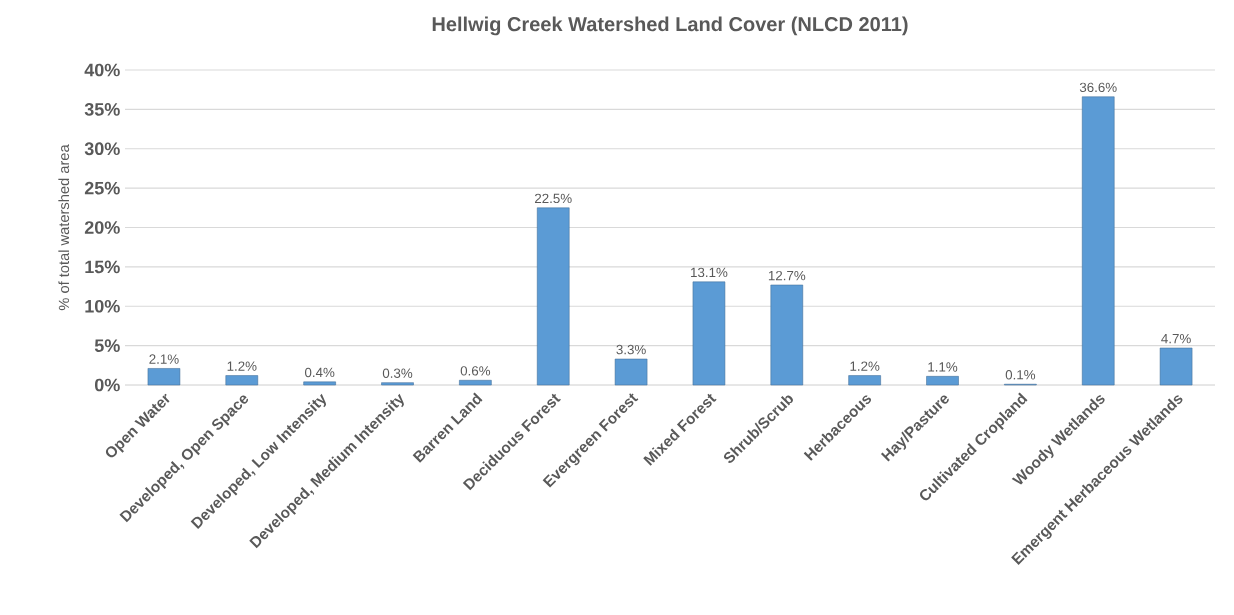  I want to click on data-label: 13.1%, so click(709, 272).